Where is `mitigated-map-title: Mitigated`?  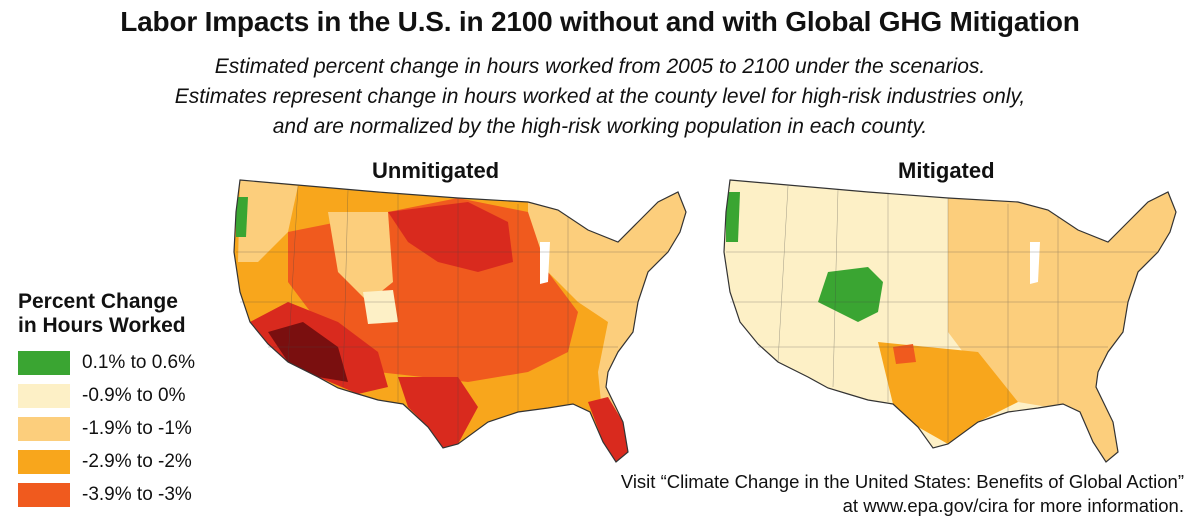 mitigated-map-title: Mitigated is located at coordinates (946, 170).